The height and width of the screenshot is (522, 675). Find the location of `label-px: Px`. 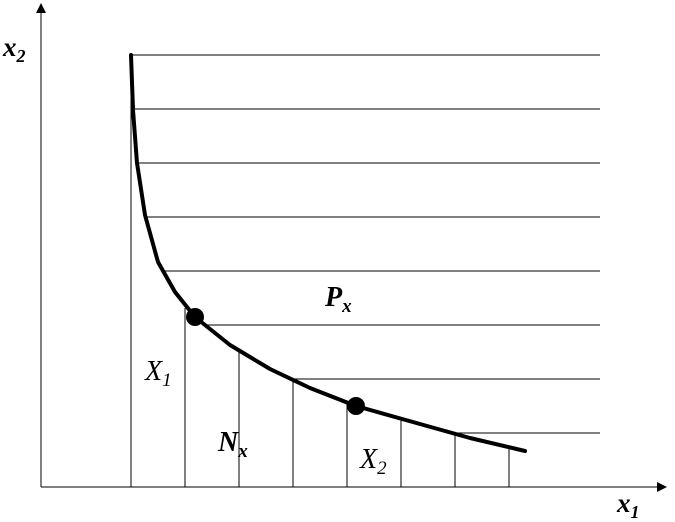

label-px: Px is located at coordinates (338, 299).